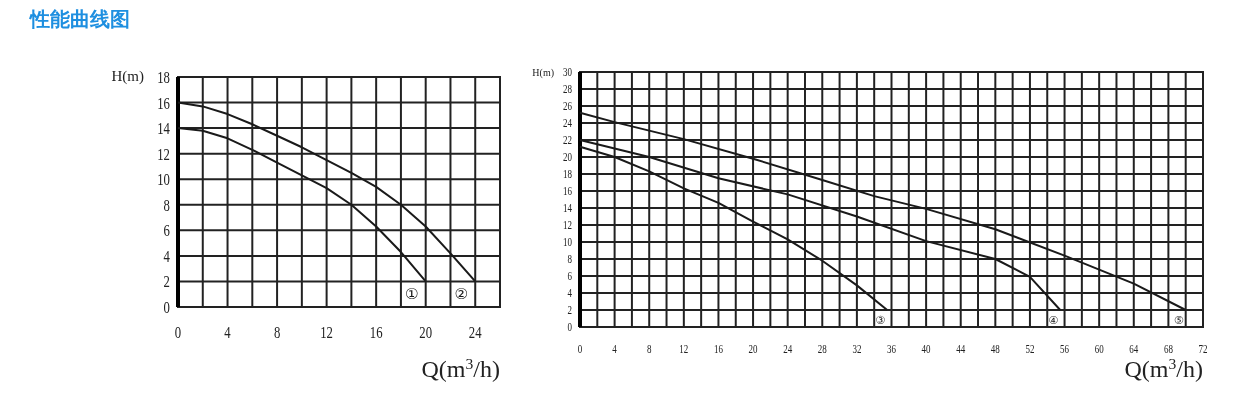  I want to click on x-tick-label: 40, so click(926, 349).